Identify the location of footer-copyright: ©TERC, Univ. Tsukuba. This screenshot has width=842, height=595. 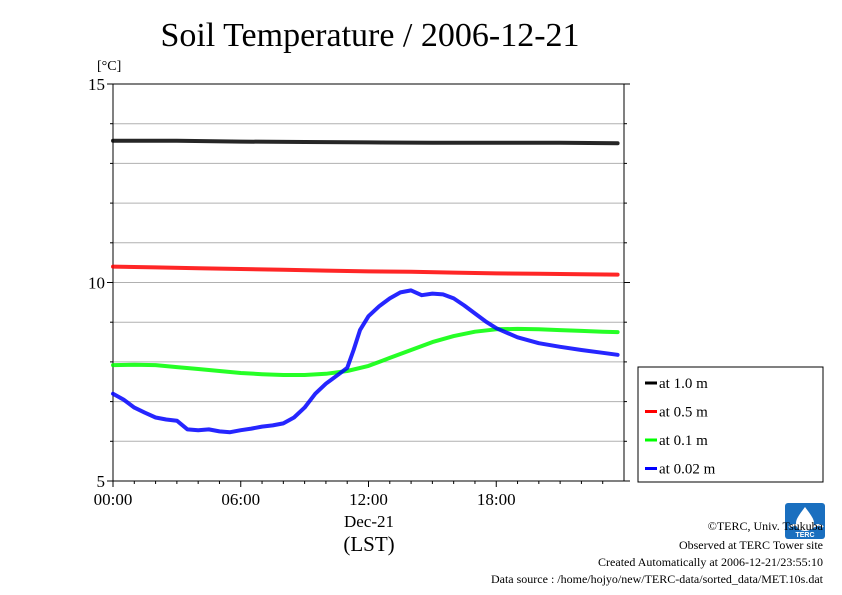
(766, 526).